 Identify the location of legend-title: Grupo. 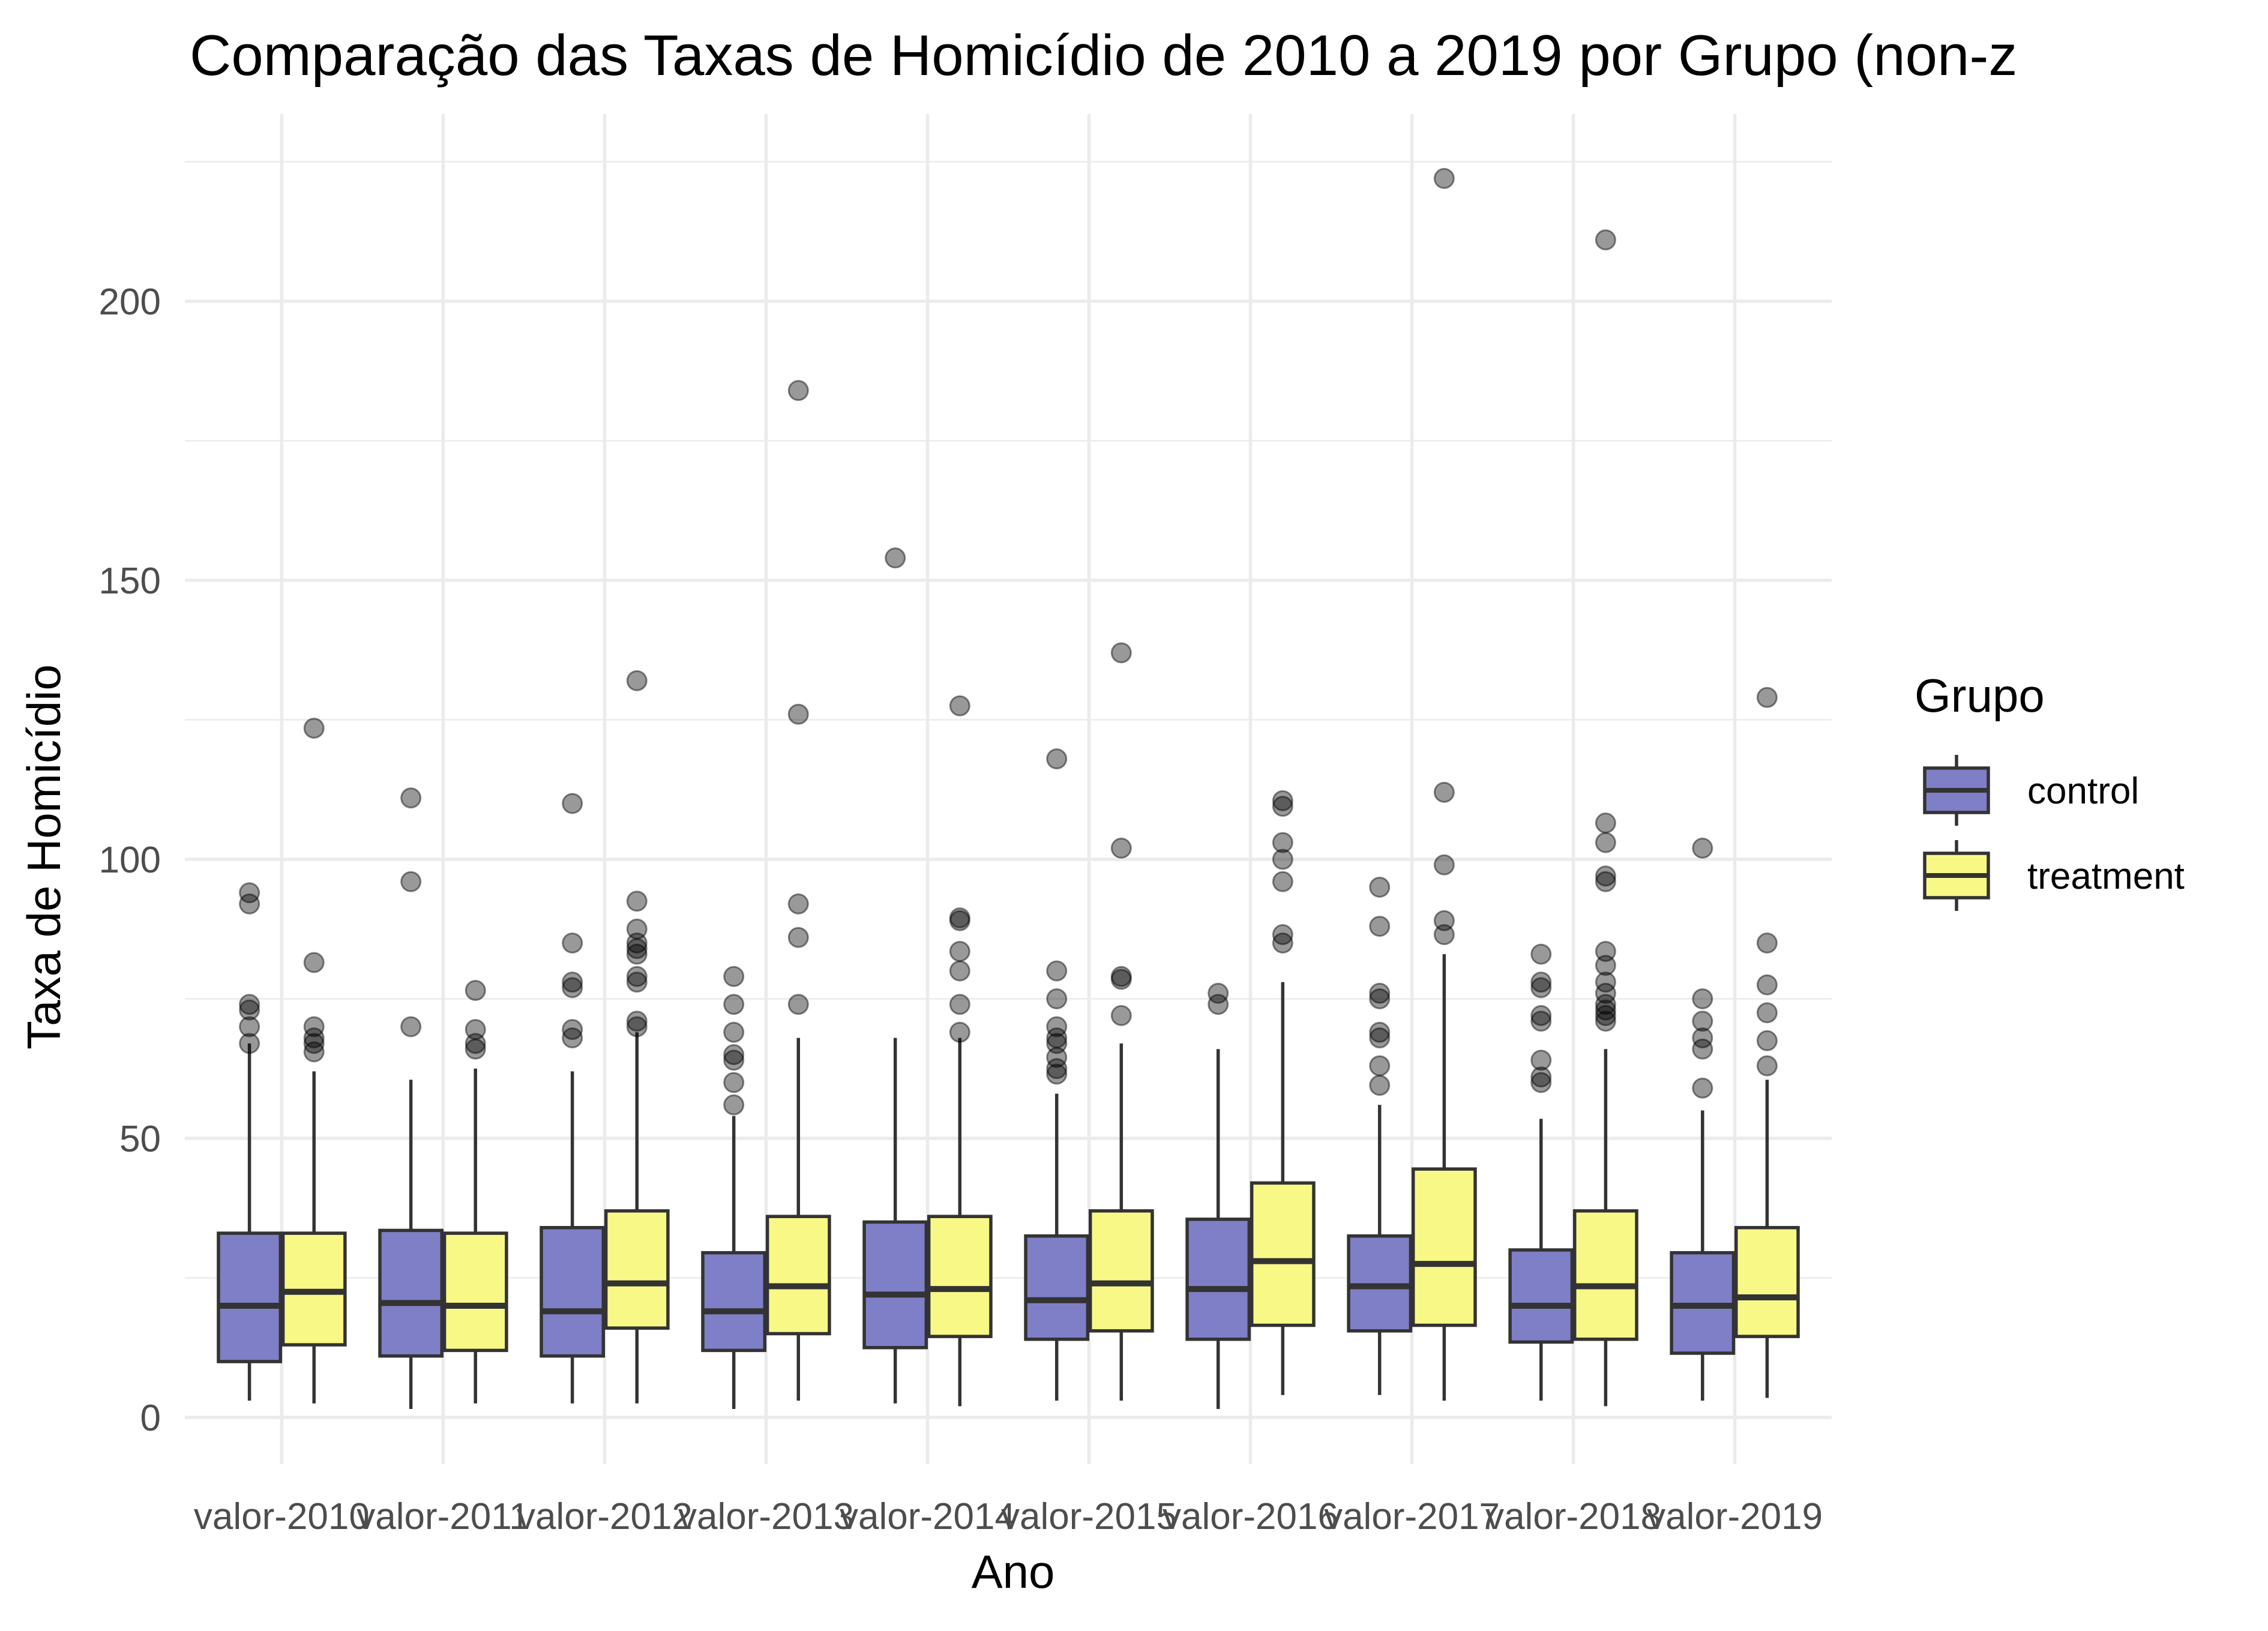
(1980, 695).